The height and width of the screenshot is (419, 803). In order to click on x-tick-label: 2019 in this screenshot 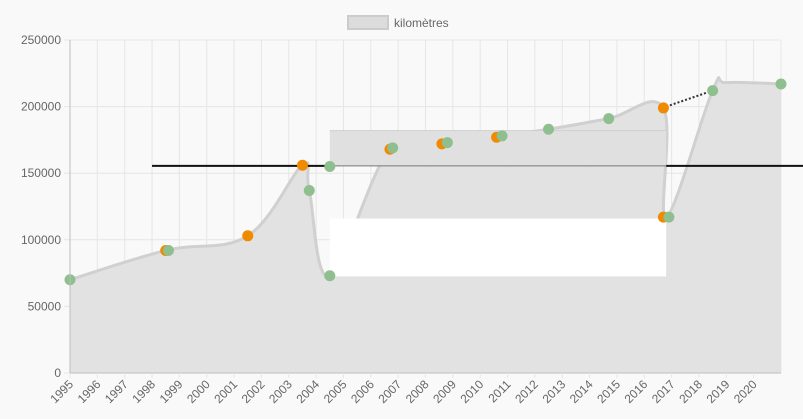, I will do `click(718, 391)`.